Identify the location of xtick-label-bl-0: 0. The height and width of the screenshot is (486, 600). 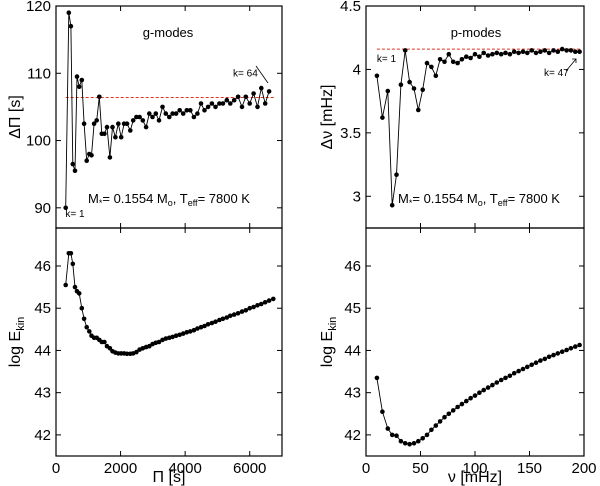
(56, 468).